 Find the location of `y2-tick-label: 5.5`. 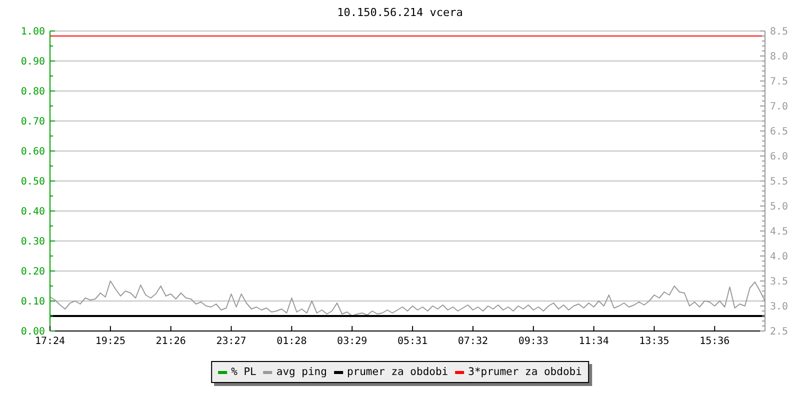

y2-tick-label: 5.5 is located at coordinates (779, 182).